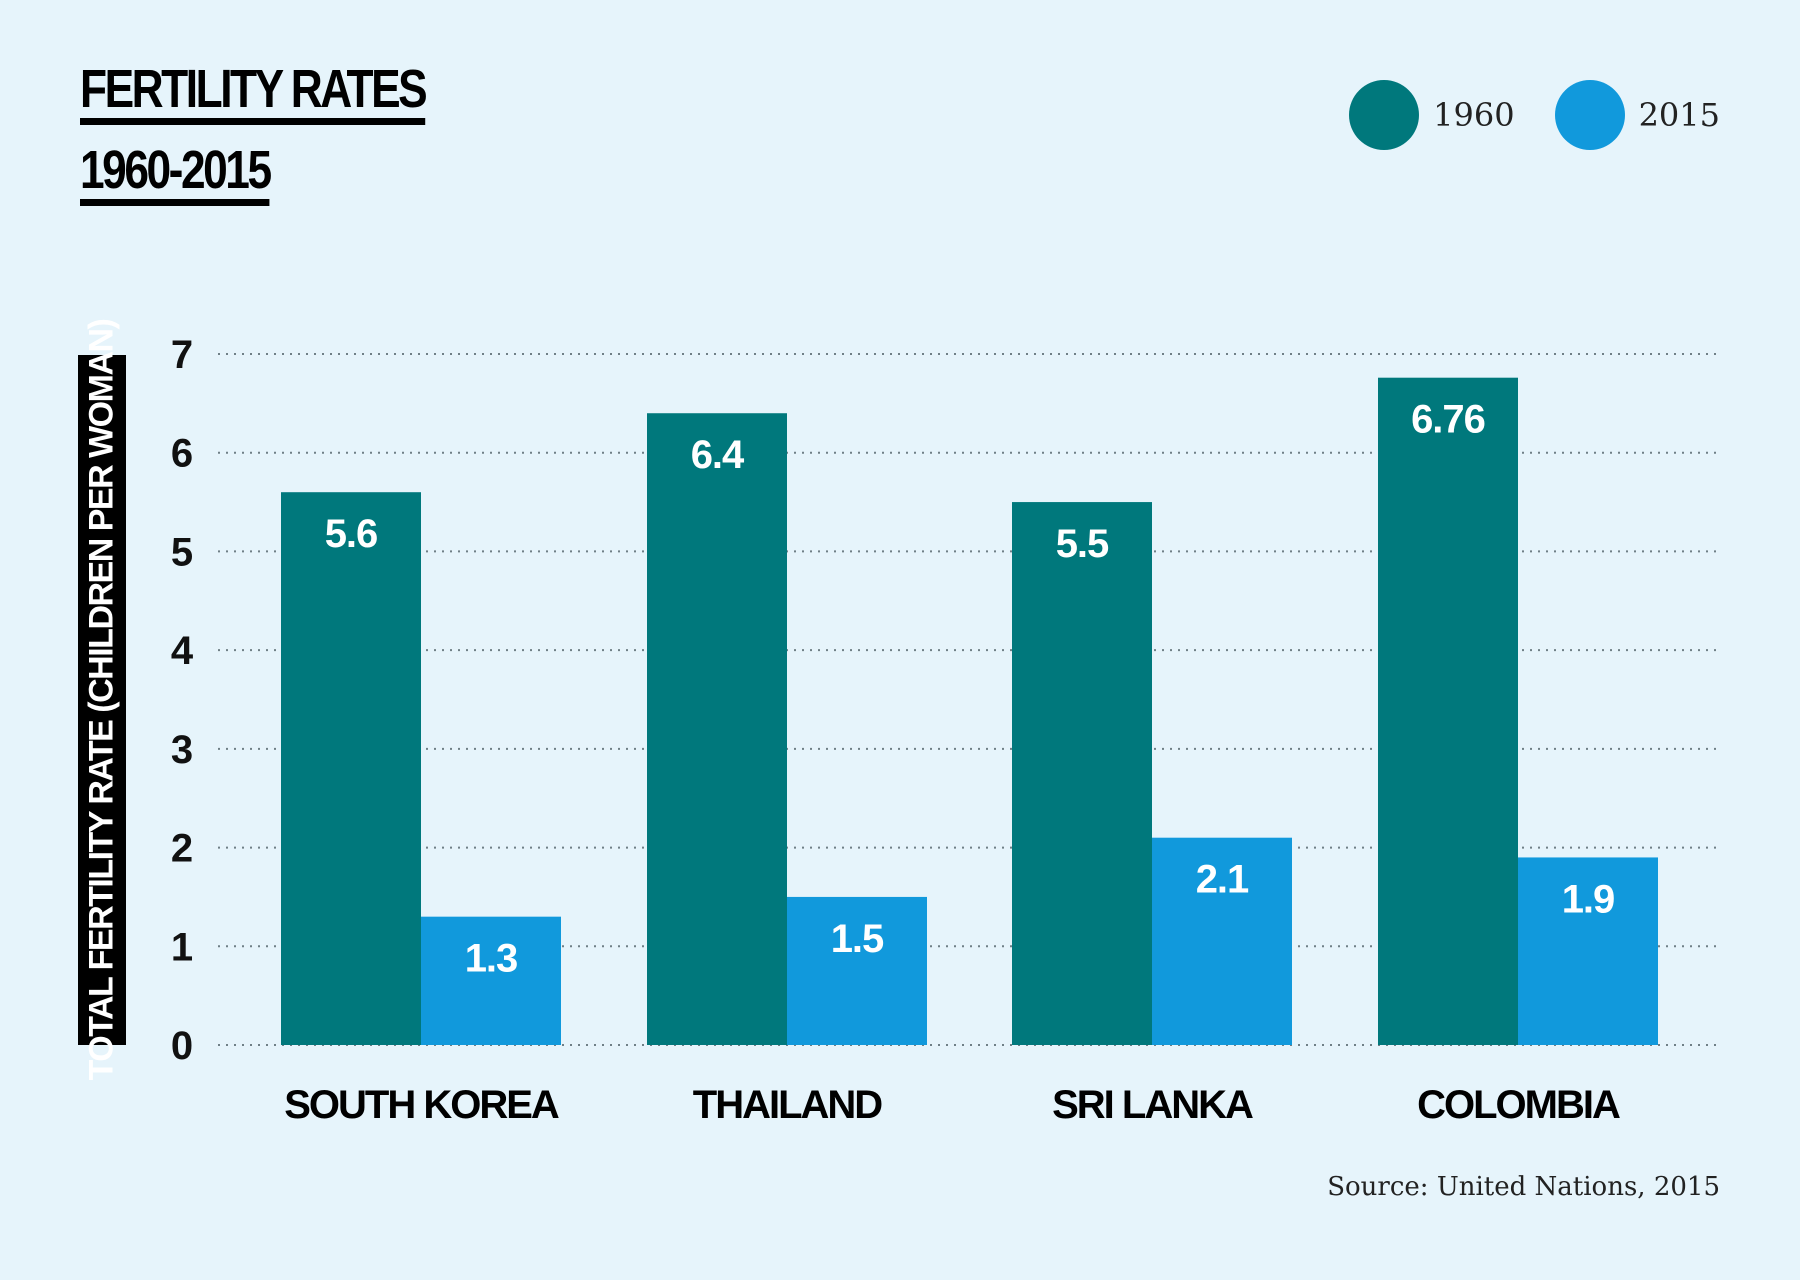  Describe the element at coordinates (857, 939) in the screenshot. I see `bar-value-label-thailand-2015: 1.5` at that location.